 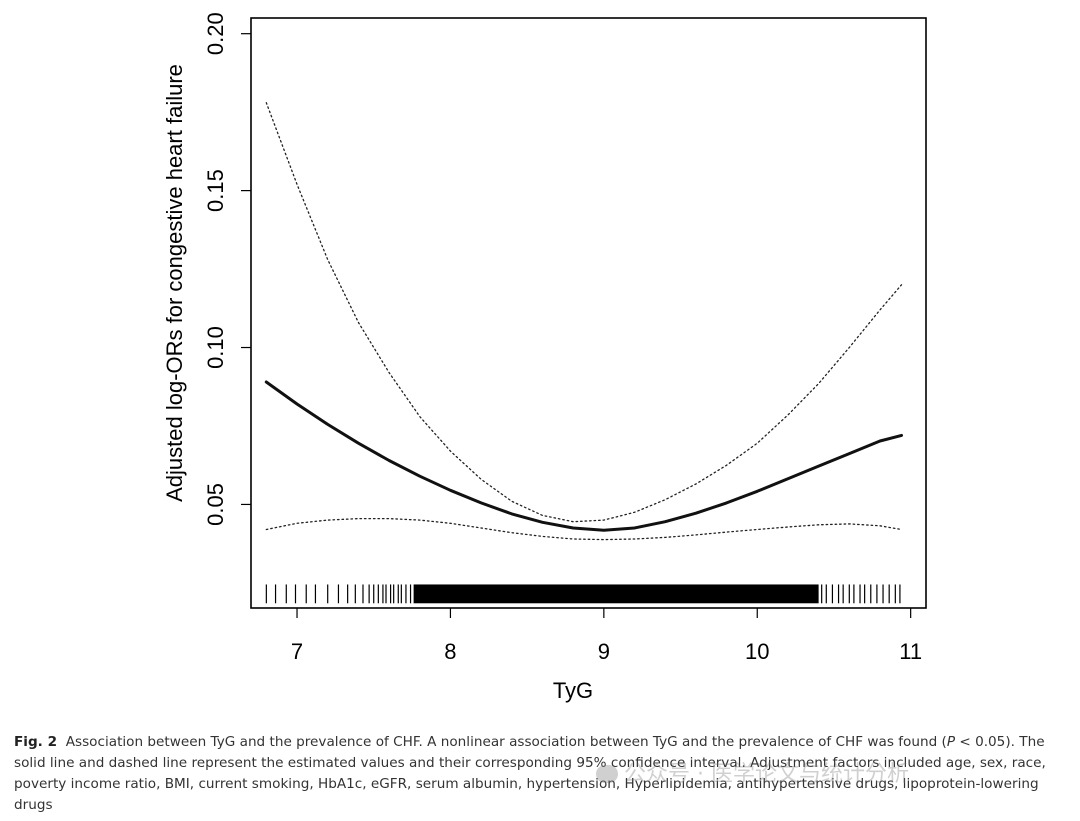 What do you see at coordinates (573, 690) in the screenshot?
I see `x-axis-label: TyG` at bounding box center [573, 690].